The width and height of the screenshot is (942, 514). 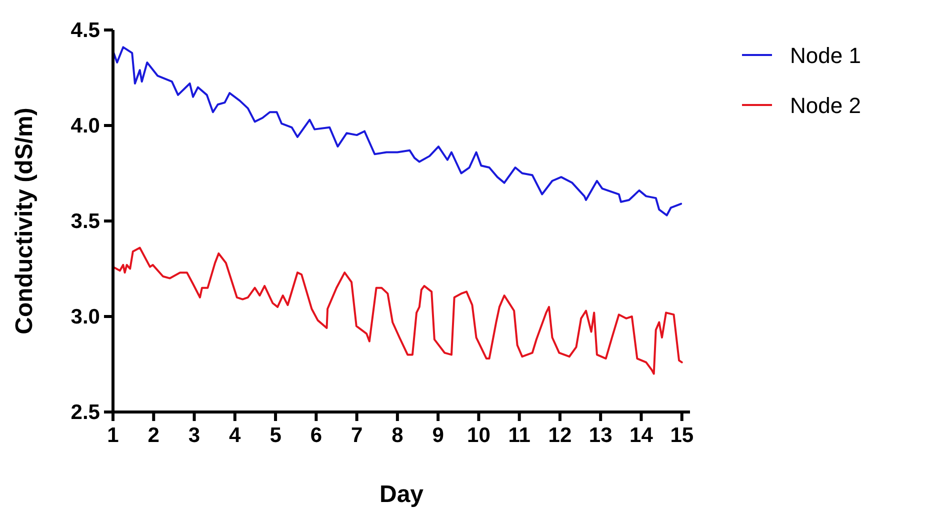 What do you see at coordinates (85, 30) in the screenshot?
I see `y-tick-label: 4.5` at bounding box center [85, 30].